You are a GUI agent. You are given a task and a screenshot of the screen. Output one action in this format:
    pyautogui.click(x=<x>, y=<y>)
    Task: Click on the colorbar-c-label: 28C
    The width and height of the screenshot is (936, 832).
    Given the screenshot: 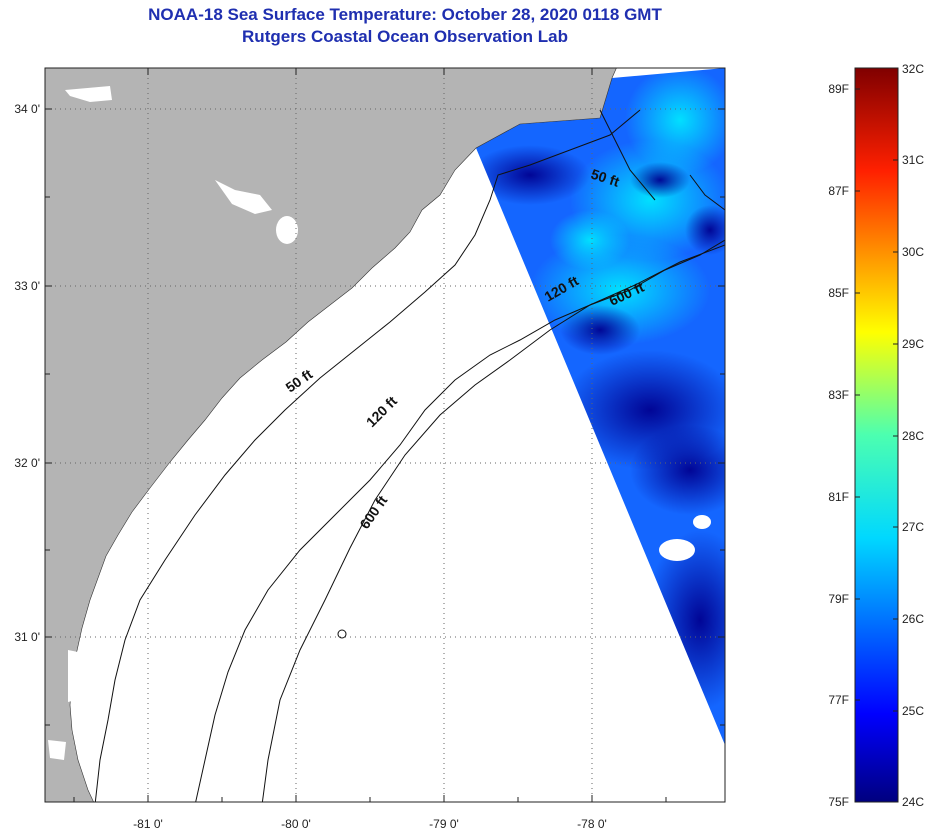 What is the action you would take?
    pyautogui.click(x=913, y=436)
    